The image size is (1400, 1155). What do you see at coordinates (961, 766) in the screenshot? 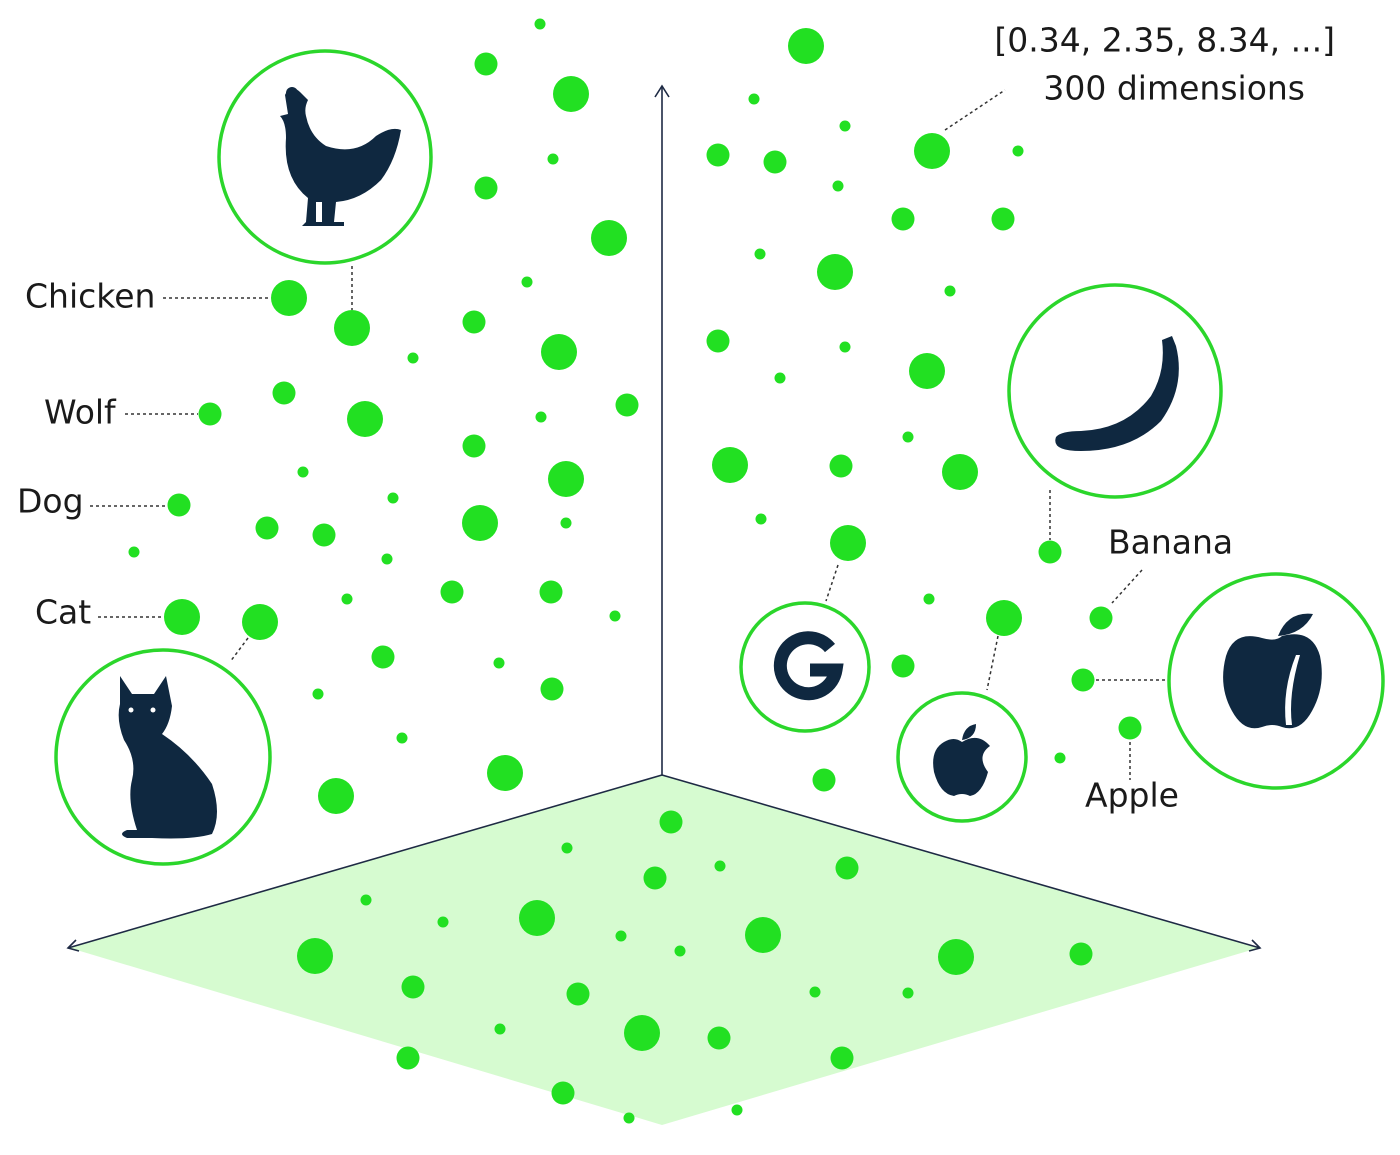
I see `apple-logo-icon` at bounding box center [961, 766].